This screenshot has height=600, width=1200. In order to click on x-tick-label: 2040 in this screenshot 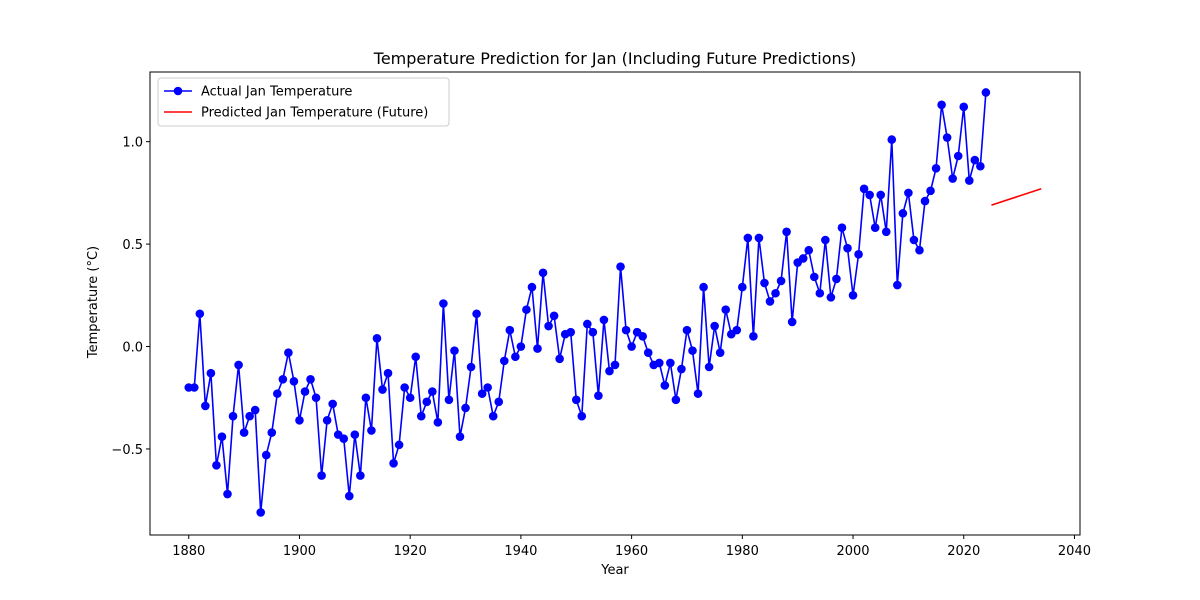, I will do `click(1074, 551)`.